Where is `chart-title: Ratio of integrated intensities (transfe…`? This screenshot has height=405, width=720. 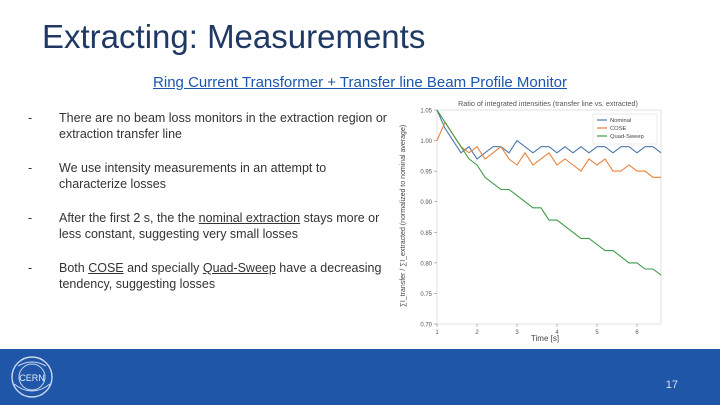 chart-title: Ratio of integrated intensities (transfe… is located at coordinates (548, 104).